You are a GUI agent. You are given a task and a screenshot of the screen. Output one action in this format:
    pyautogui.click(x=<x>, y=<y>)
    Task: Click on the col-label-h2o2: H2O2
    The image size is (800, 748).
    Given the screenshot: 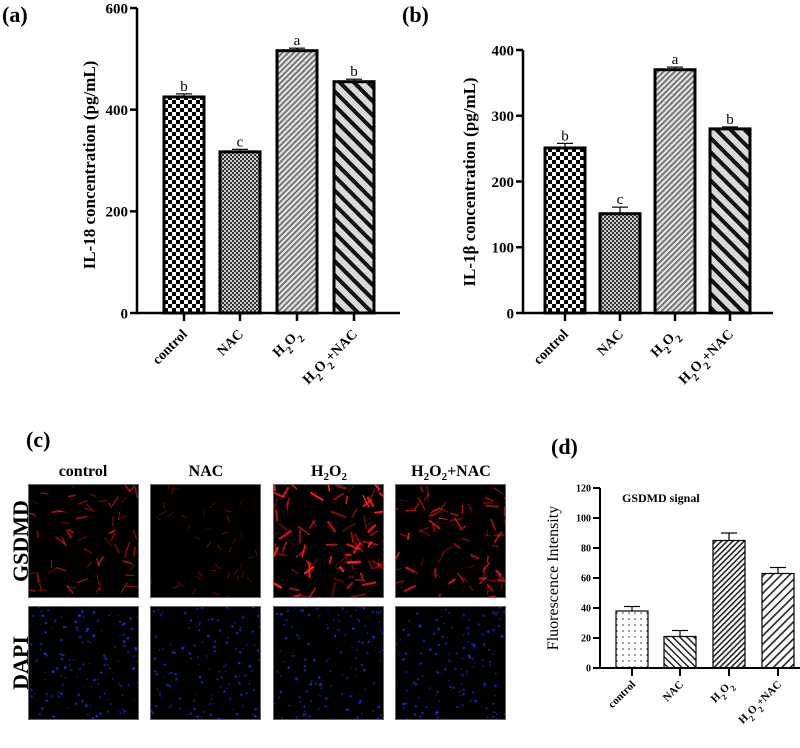 What is the action you would take?
    pyautogui.click(x=329, y=473)
    